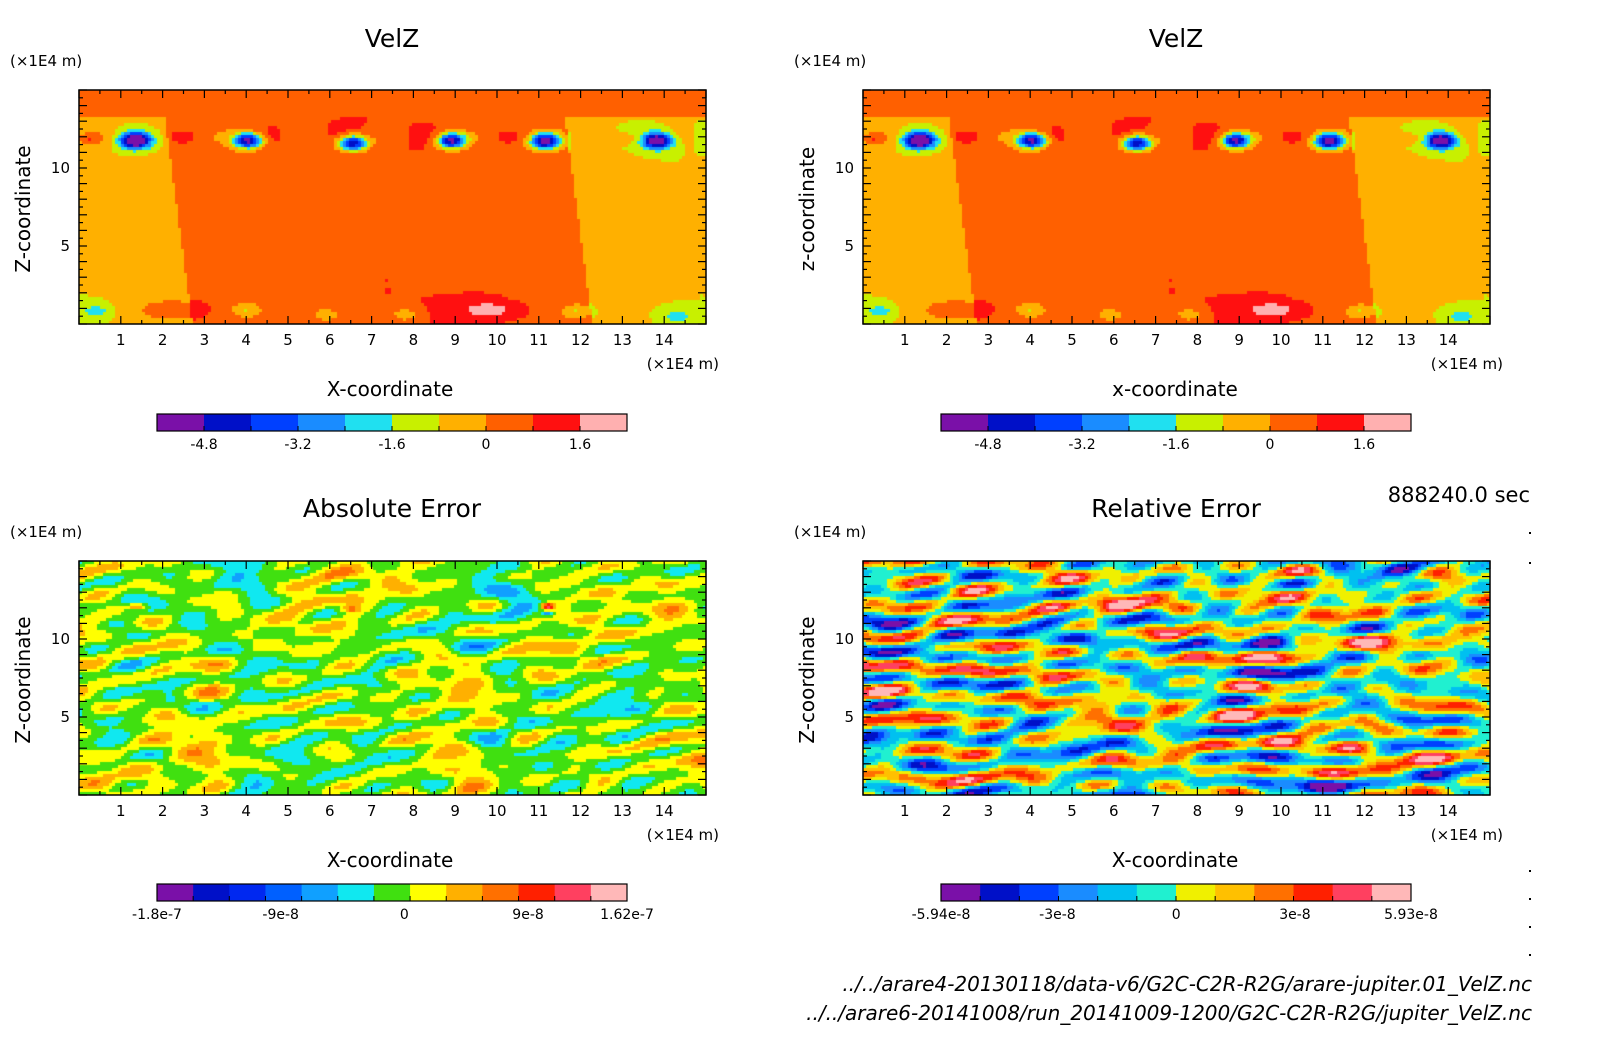 Image resolution: width=1604 pixels, height=1054 pixels. I want to click on y-ticks: 5 10, so click(378, 678).